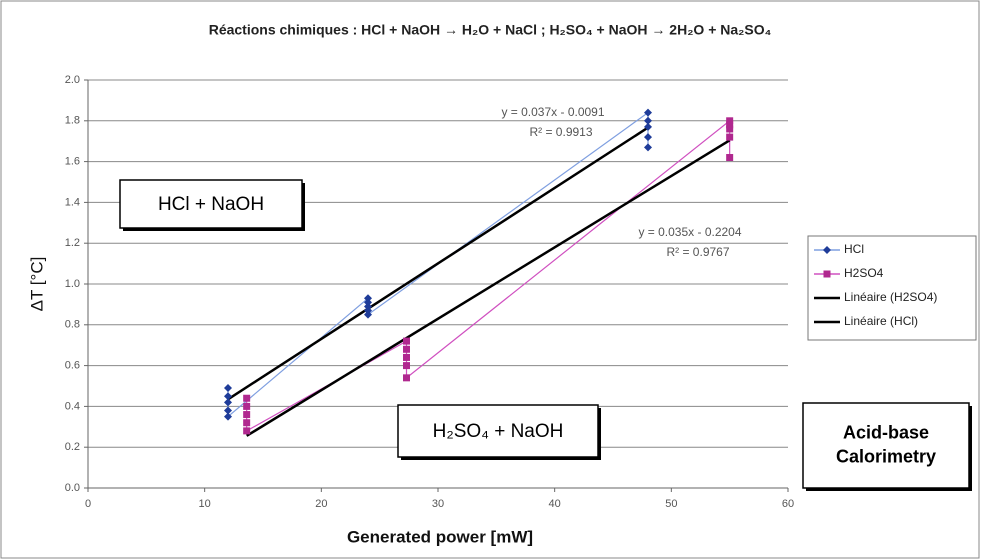  Describe the element at coordinates (72, 243) in the screenshot. I see `y-tick-label: 1.2` at that location.